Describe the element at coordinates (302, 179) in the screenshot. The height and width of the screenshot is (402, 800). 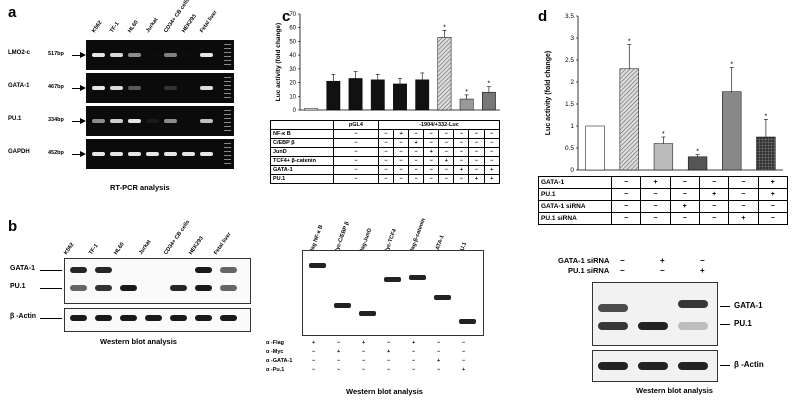
I see `row-label: PU.1` at that location.